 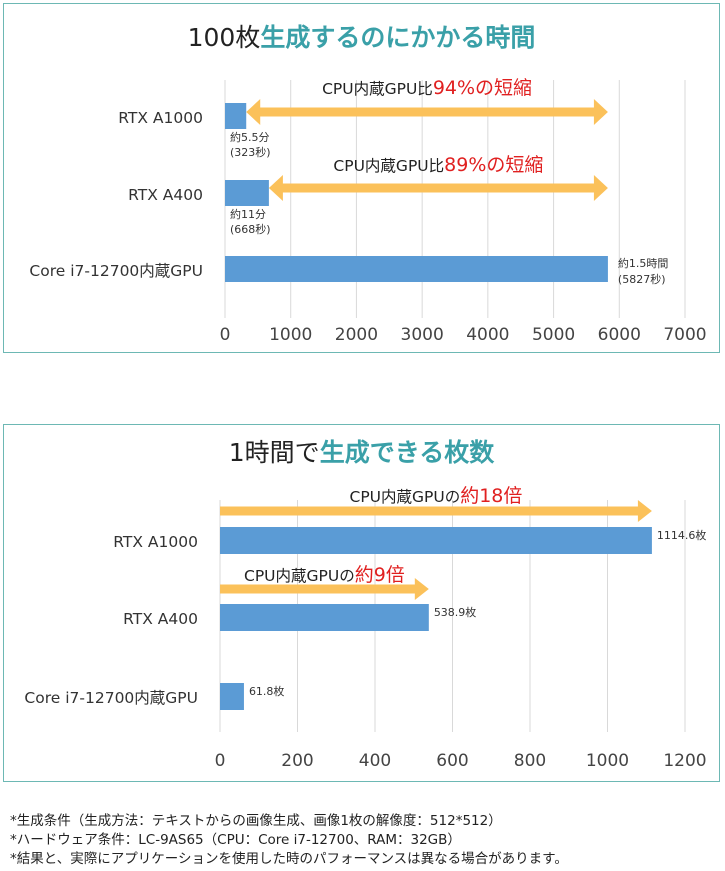 I want to click on x-tick-label: 2000, so click(x=356, y=335).